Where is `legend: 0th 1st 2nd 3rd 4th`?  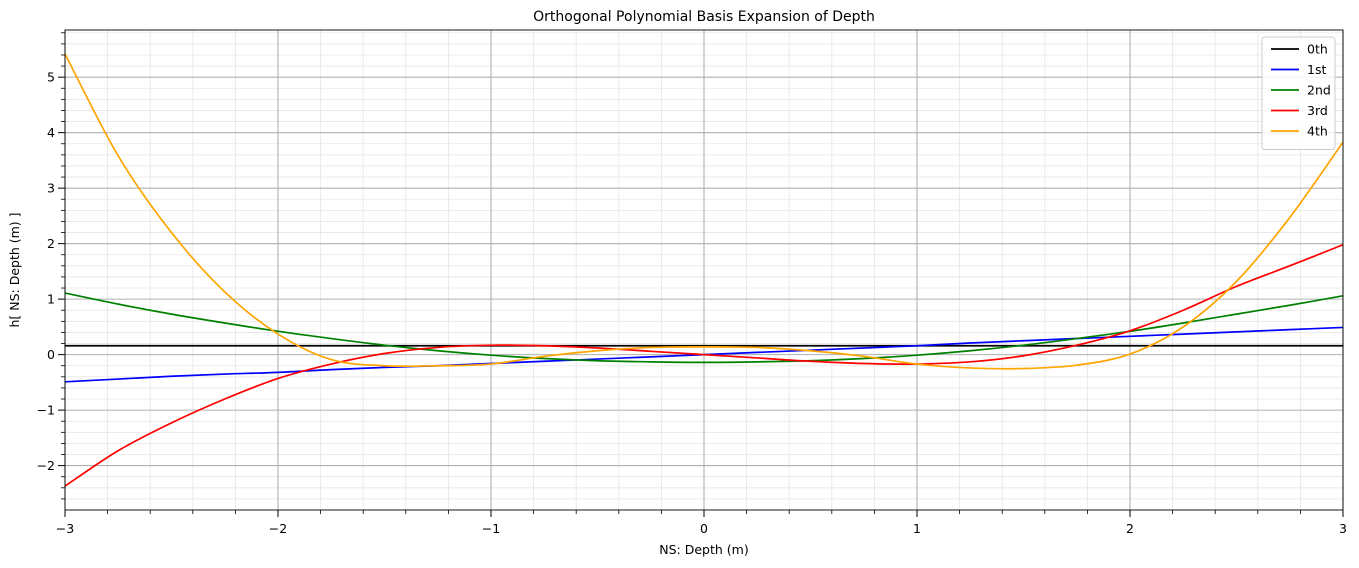
legend: 0th 1st 2nd 3rd 4th is located at coordinates (1298, 93).